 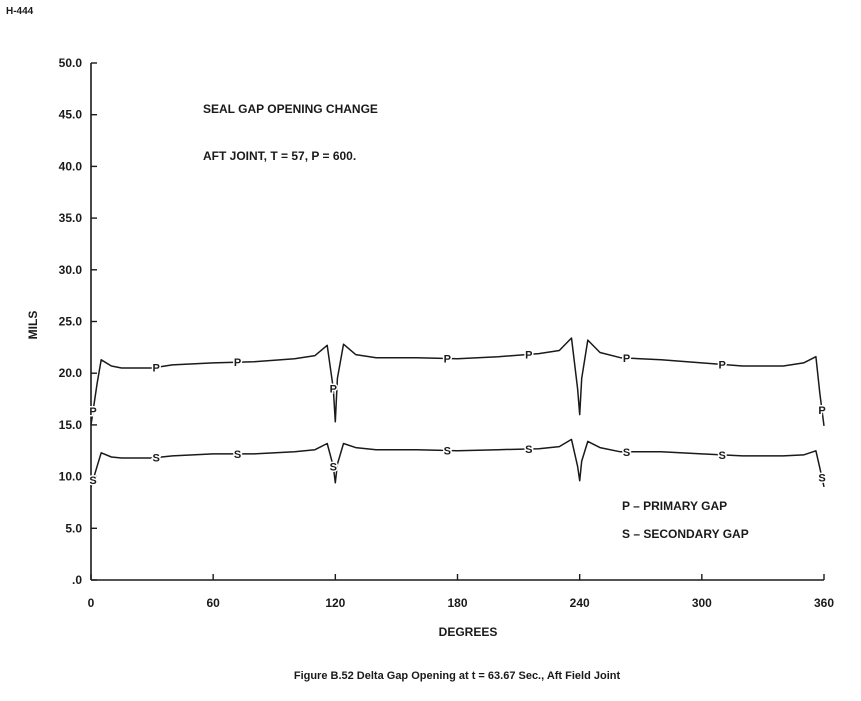 I want to click on y-axis-label: MILS, so click(x=33, y=325).